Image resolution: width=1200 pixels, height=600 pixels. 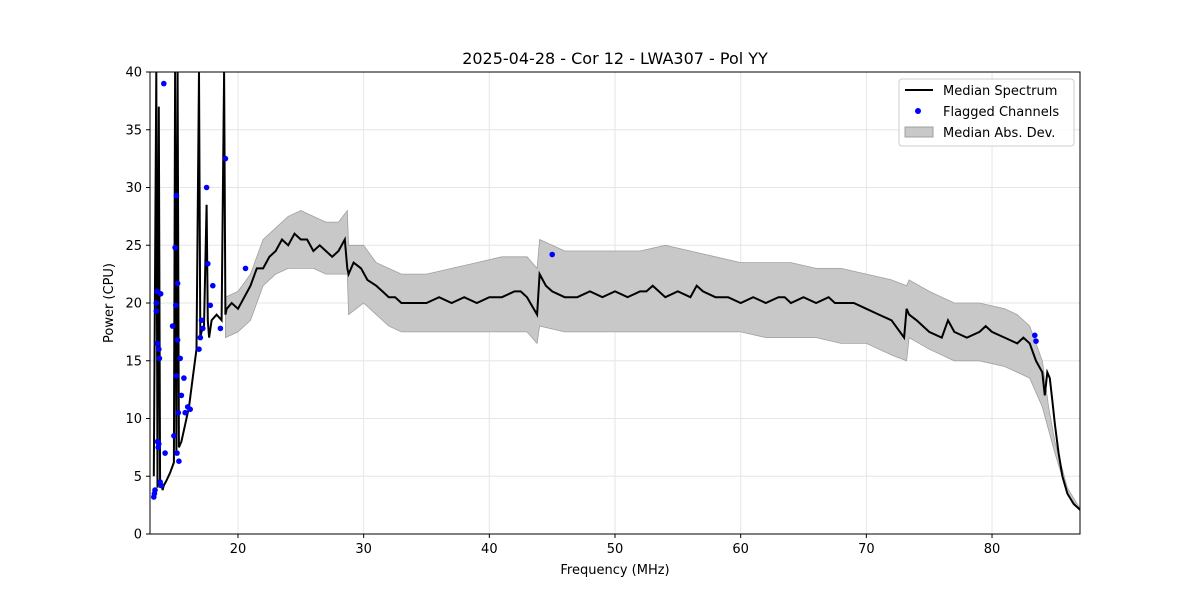 What do you see at coordinates (614, 570) in the screenshot?
I see `x-axis-label: Frequency (MHz)` at bounding box center [614, 570].